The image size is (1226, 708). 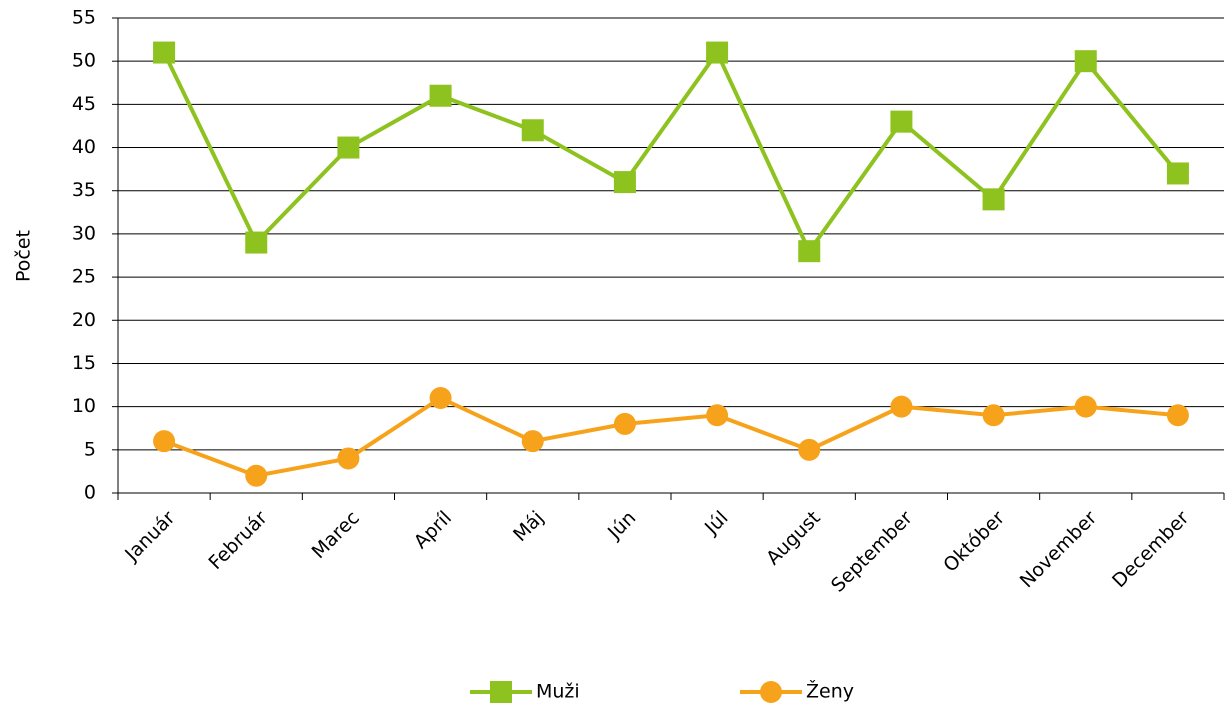 I want to click on x-tick-label: Jún, so click(x=621, y=525).